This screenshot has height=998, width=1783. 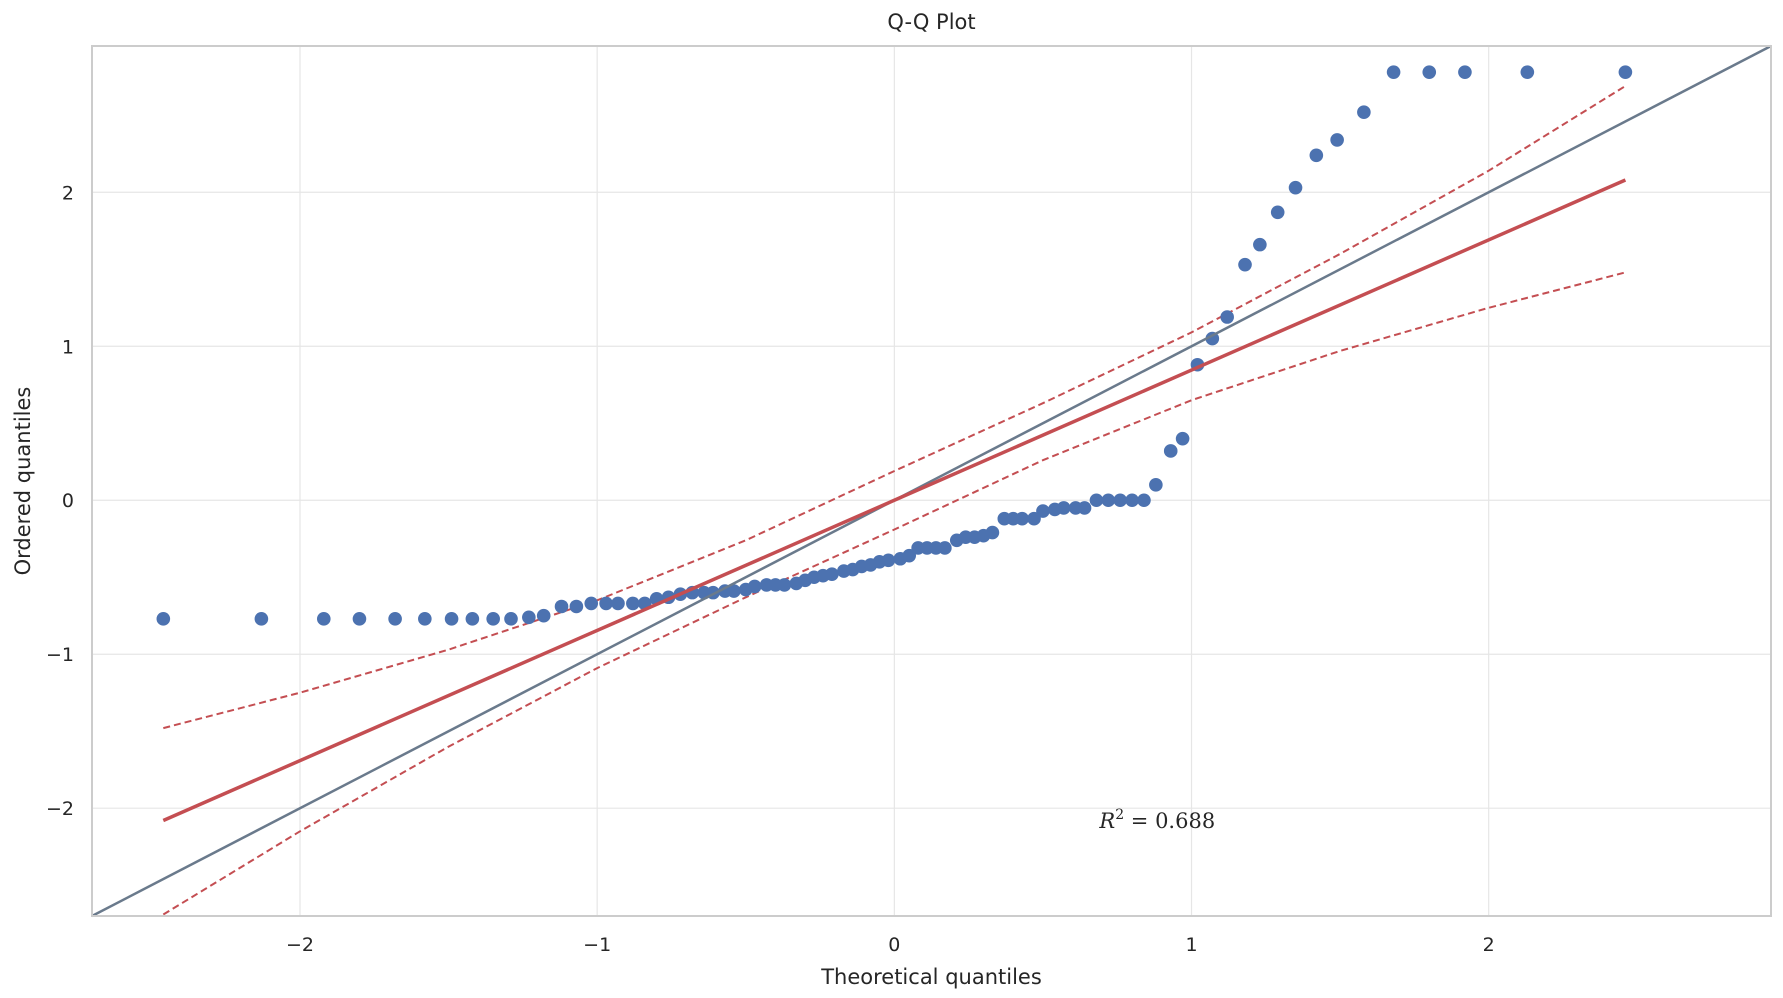 I want to click on r-value: = 0.688, so click(x=1169, y=821).